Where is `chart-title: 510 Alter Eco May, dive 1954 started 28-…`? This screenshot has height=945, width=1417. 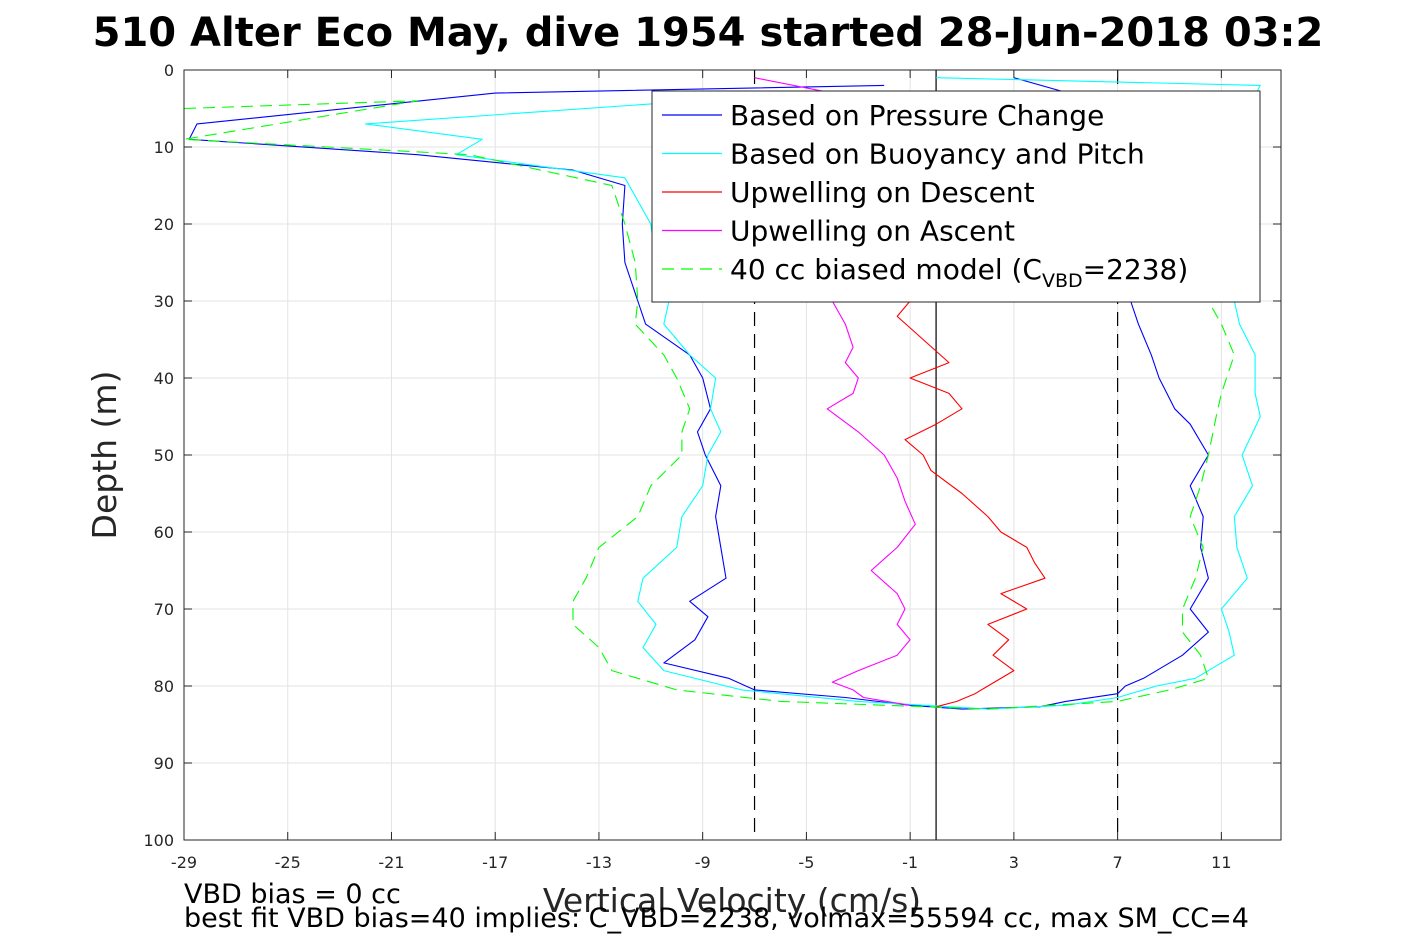
chart-title: 510 Alter Eco May, dive 1954 started 28-… is located at coordinates (708, 33).